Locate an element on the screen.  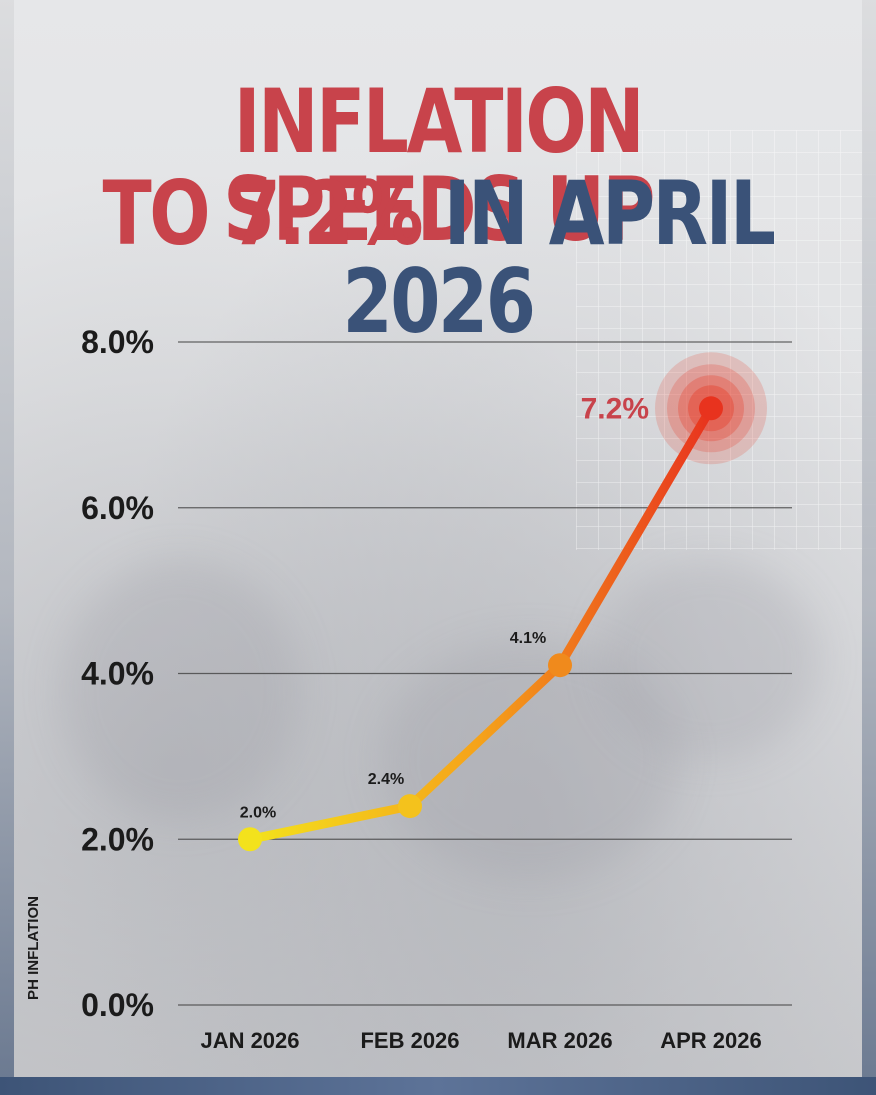
data-label: 2.0% is located at coordinates (258, 812).